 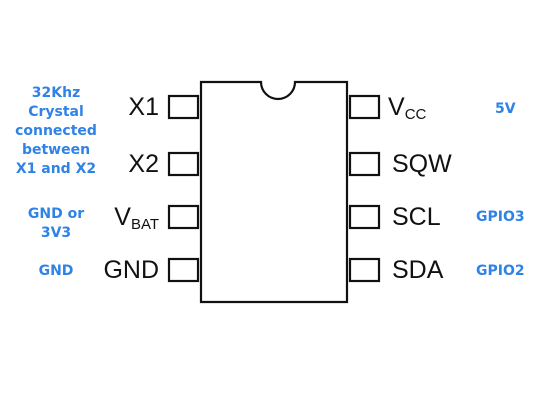 What do you see at coordinates (183, 217) in the screenshot?
I see `pin-3-lead` at bounding box center [183, 217].